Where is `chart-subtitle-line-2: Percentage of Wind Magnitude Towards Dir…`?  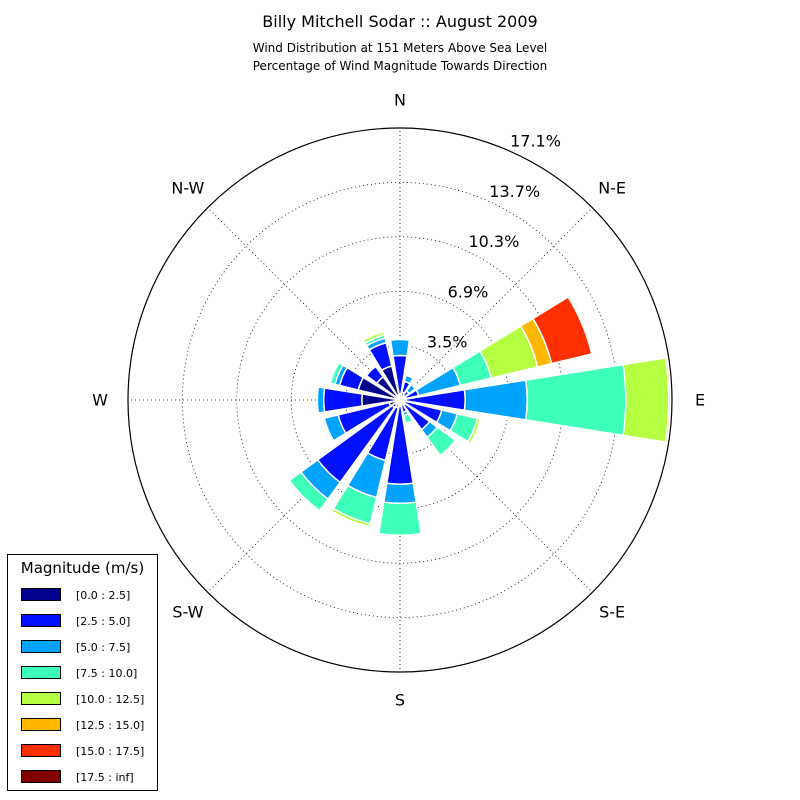 chart-subtitle-line-2: Percentage of Wind Magnitude Towards Dir… is located at coordinates (400, 66).